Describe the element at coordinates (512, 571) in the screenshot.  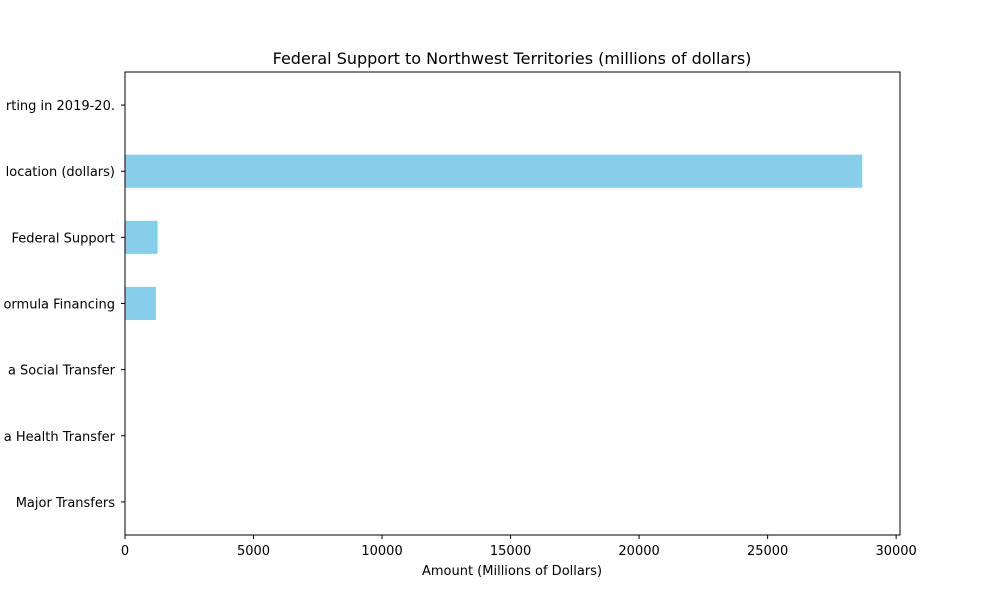
I see `x-axis-label: Amount (Millions of Dollars)` at that location.